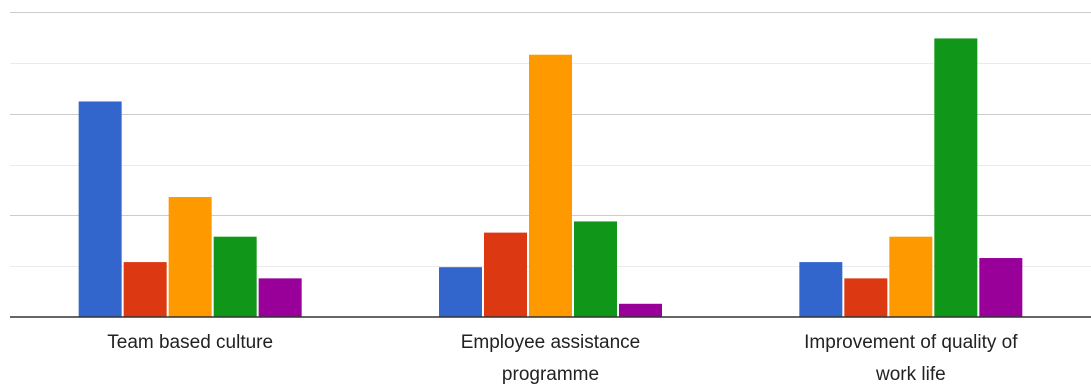 This screenshot has width=1091, height=384. I want to click on category-label: Improvement of quality of, so click(911, 342).